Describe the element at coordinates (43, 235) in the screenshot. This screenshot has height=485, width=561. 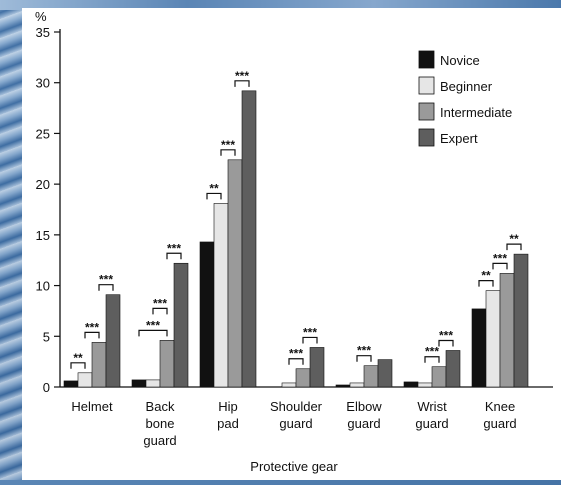
I see `y-tick-label: 15` at that location.